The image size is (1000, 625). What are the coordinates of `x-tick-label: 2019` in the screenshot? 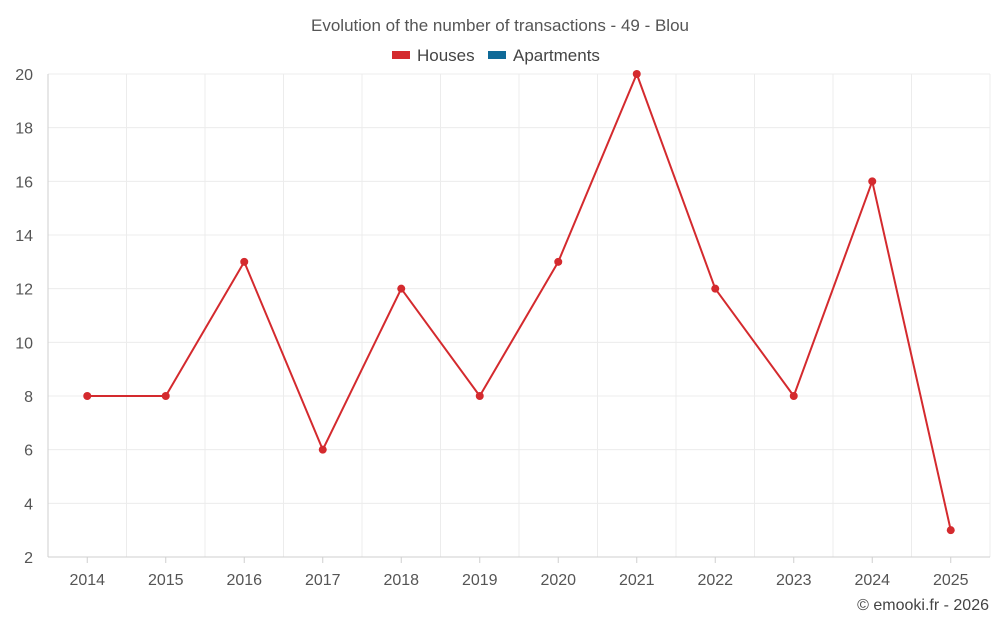 It's located at (480, 580).